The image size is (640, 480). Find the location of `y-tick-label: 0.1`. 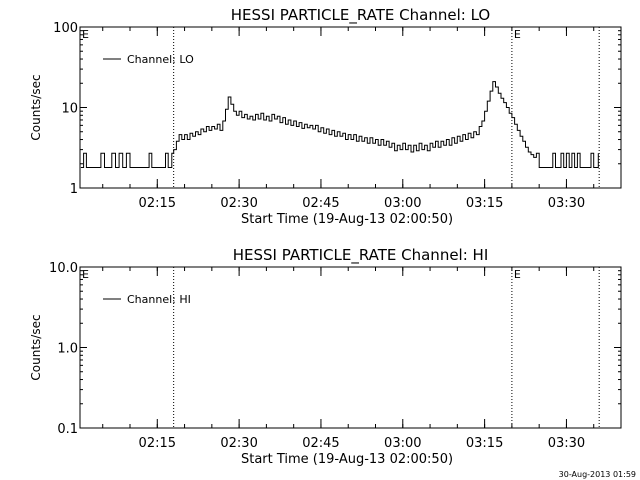

y-tick-label: 0.1 is located at coordinates (67, 429).